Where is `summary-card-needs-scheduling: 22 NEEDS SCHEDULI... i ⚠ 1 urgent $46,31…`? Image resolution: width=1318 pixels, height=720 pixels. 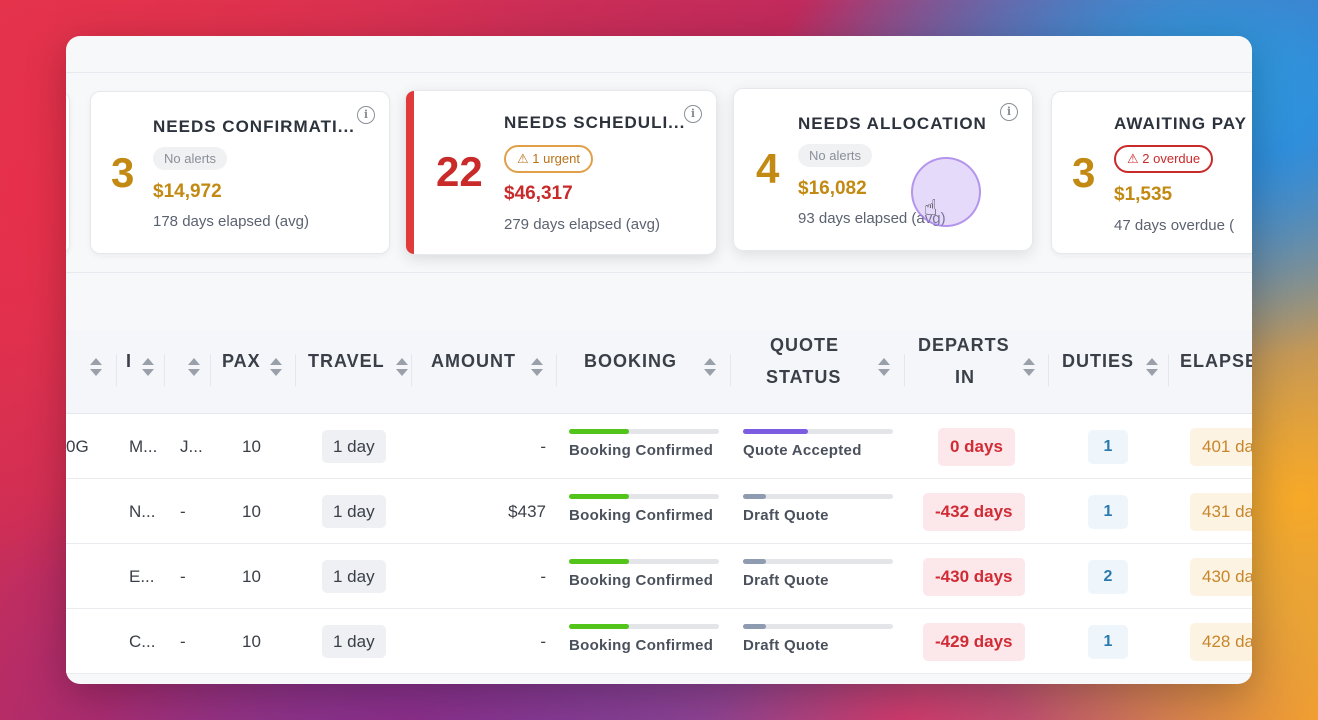
summary-card-needs-scheduling: 22 NEEDS SCHEDULI... i ⚠ 1 urgent $46,31… is located at coordinates (561, 172).